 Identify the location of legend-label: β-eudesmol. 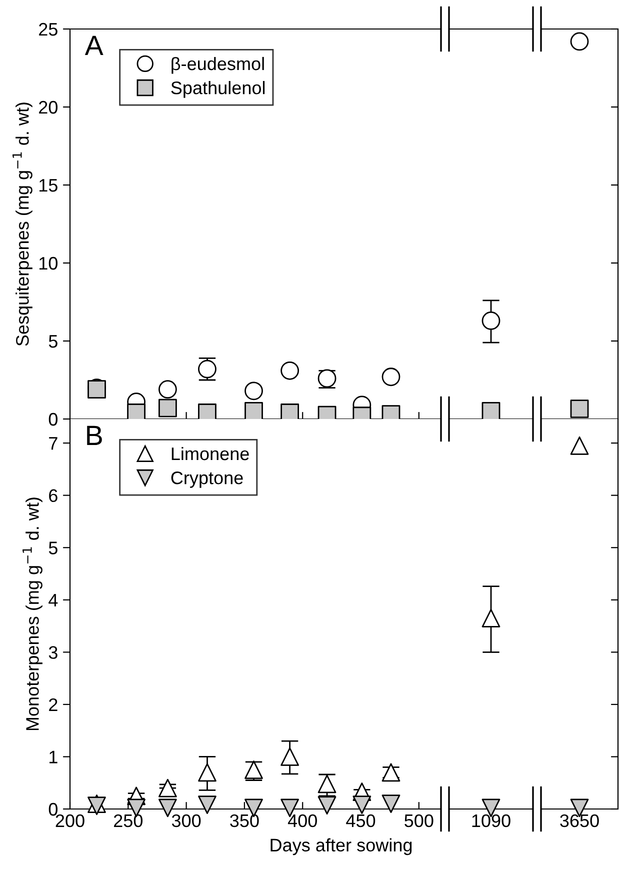
(218, 65).